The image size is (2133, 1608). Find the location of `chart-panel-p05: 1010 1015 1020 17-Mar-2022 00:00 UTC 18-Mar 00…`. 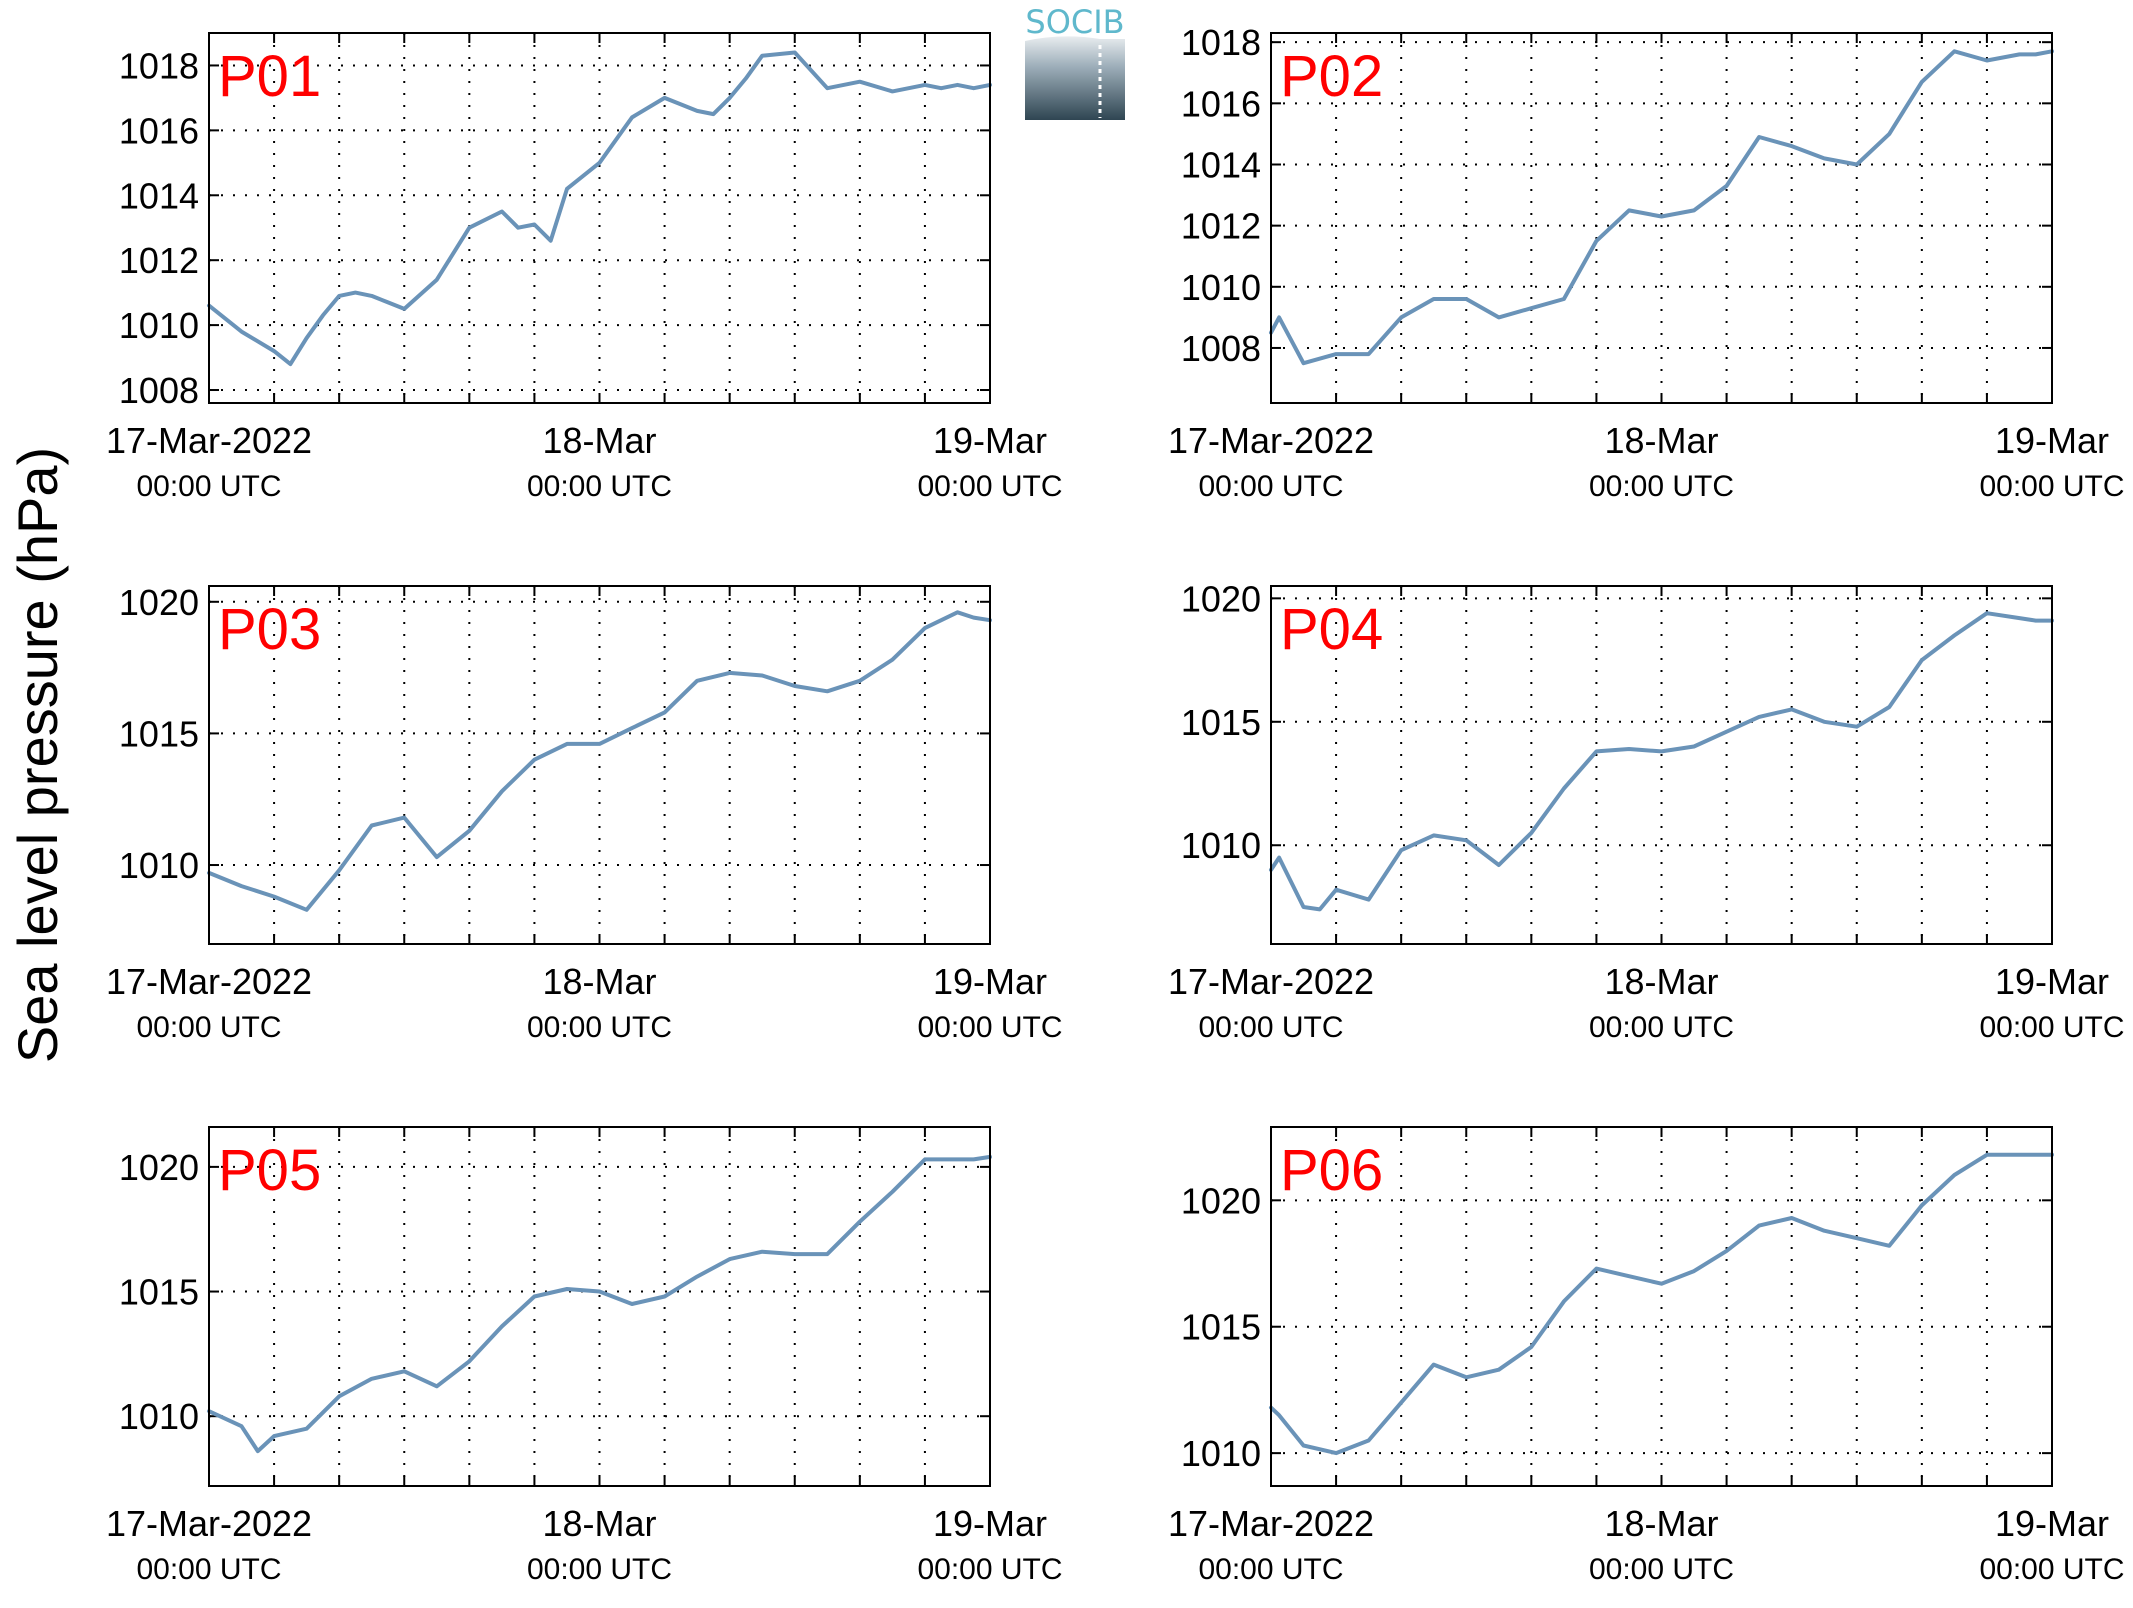

chart-panel-p05: 1010 1015 1020 17-Mar-2022 00:00 UTC 18-Mar 00… is located at coordinates (584, 1356).